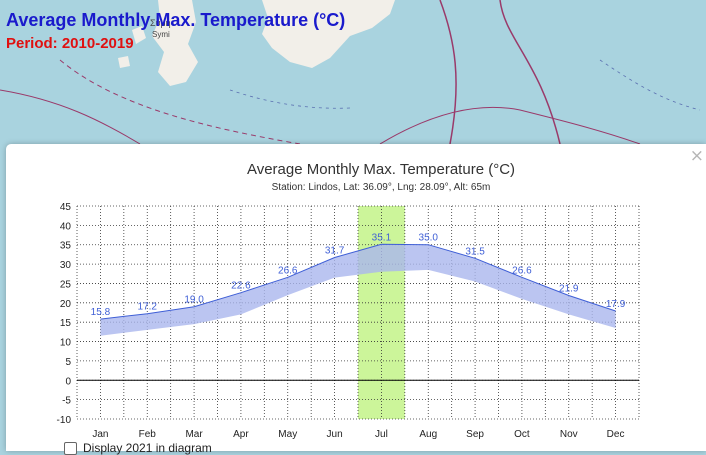 The height and width of the screenshot is (455, 706). I want to click on series-line, so click(358, 281).